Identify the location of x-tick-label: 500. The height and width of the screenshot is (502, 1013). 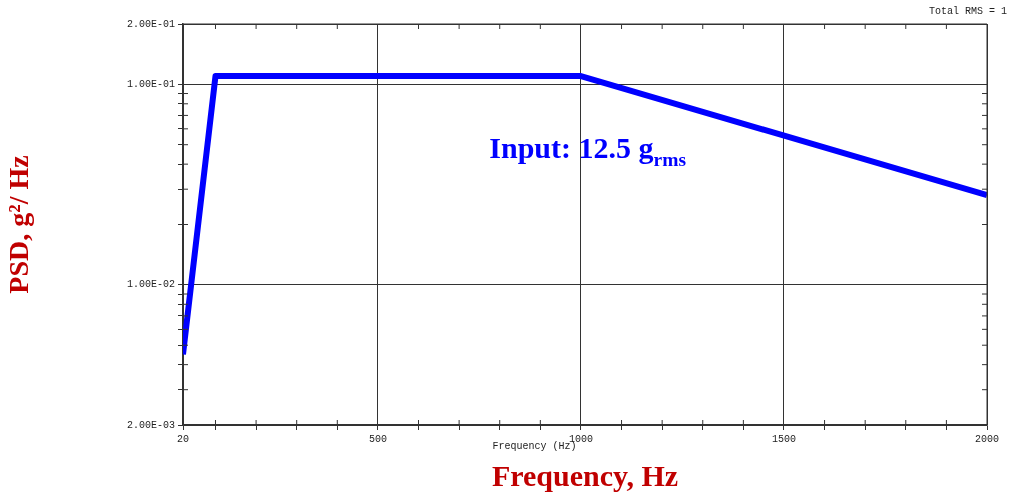
(377, 439).